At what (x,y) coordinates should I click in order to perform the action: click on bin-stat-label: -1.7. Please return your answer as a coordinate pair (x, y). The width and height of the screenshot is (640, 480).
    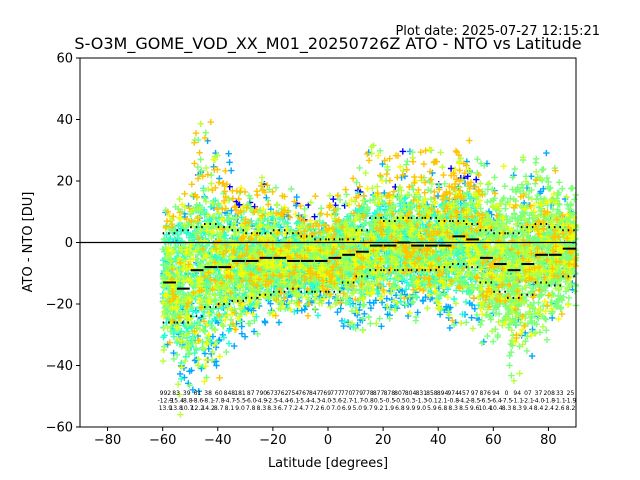
    Looking at the image, I should click on (357, 401).